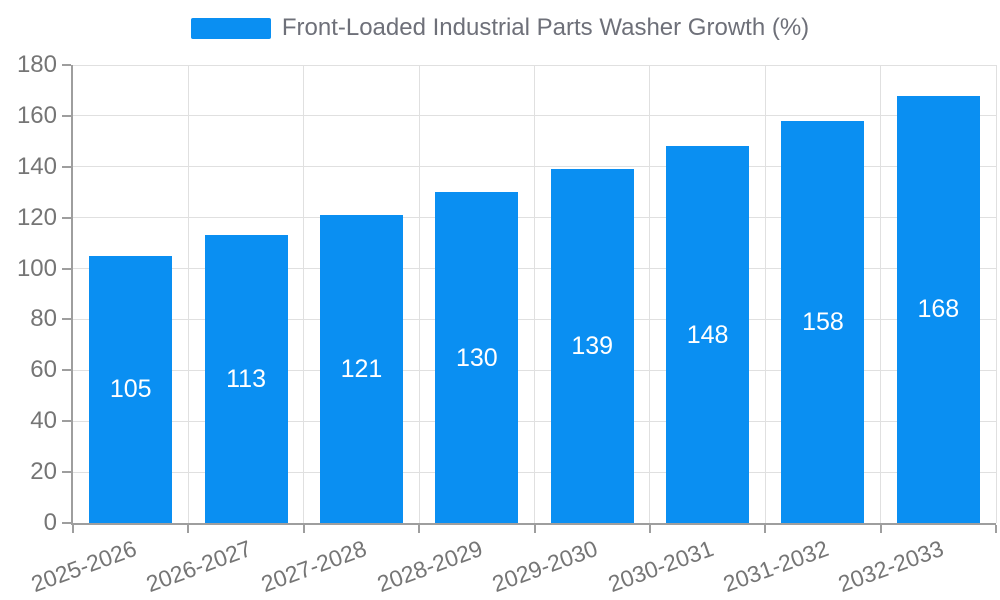 The height and width of the screenshot is (600, 1000). What do you see at coordinates (230, 28) in the screenshot?
I see `legend-swatch-icon` at bounding box center [230, 28].